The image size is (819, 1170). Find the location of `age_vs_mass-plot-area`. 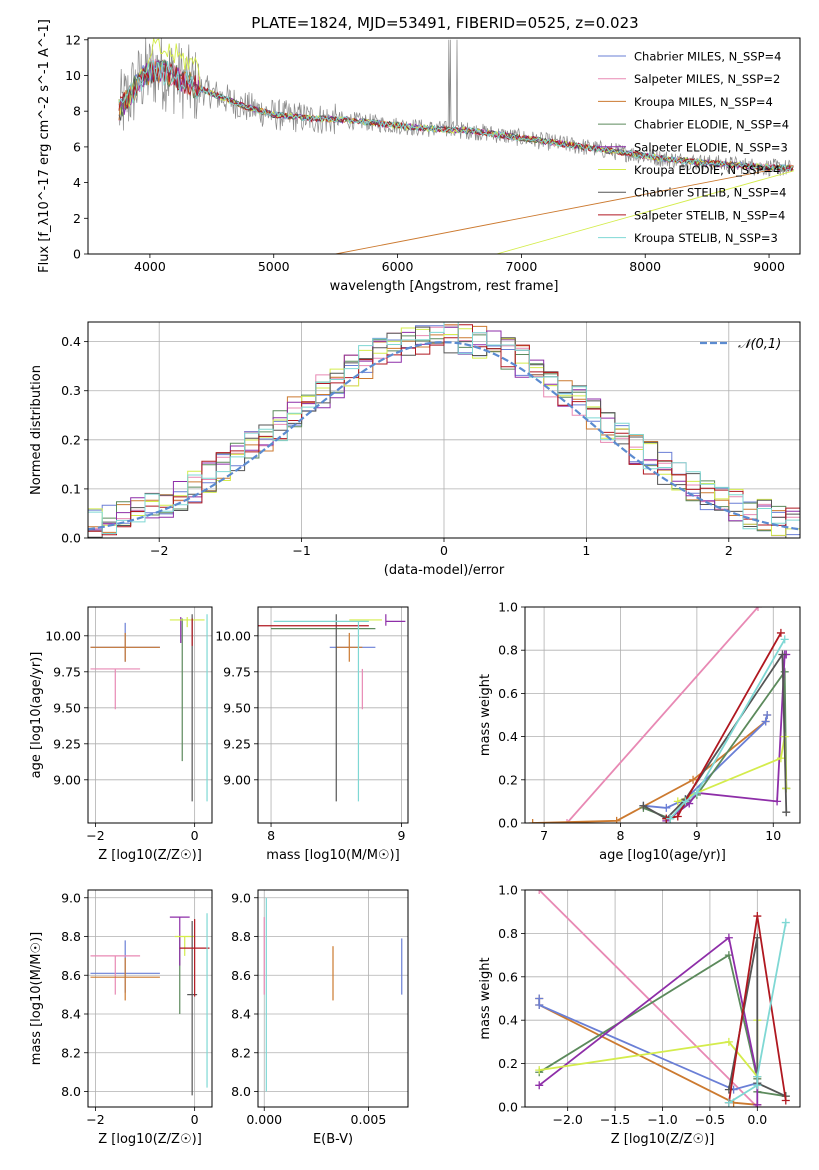

age_vs_mass-plot-area is located at coordinates (333, 715).